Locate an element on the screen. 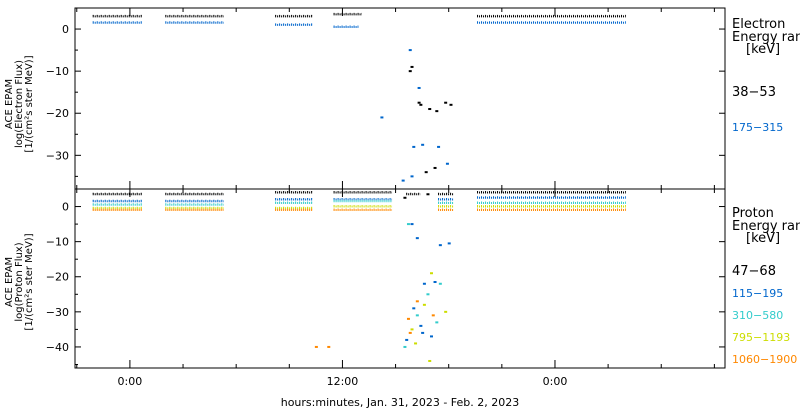 Image resolution: width=800 pixels, height=410 pixels. electron-legend-entries: 38−53 175−315 is located at coordinates (757, 109).